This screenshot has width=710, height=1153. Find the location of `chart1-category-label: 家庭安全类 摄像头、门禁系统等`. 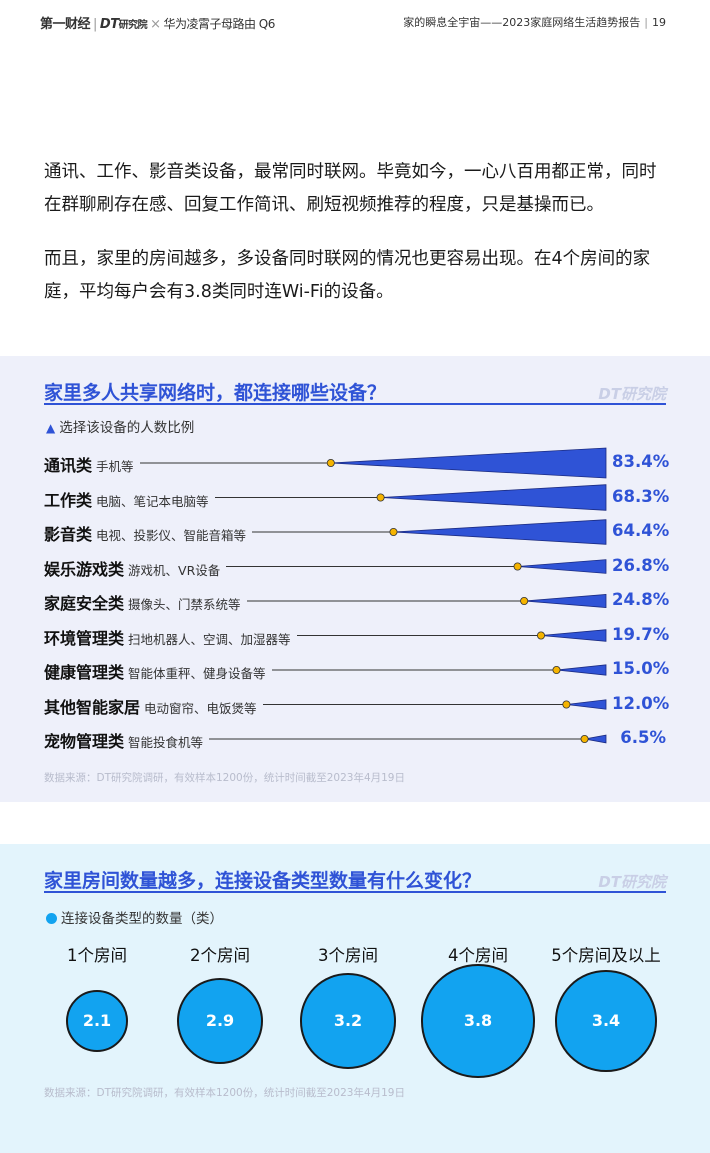

chart1-category-label: 家庭安全类 摄像头、门禁系统等 is located at coordinates (142, 602).